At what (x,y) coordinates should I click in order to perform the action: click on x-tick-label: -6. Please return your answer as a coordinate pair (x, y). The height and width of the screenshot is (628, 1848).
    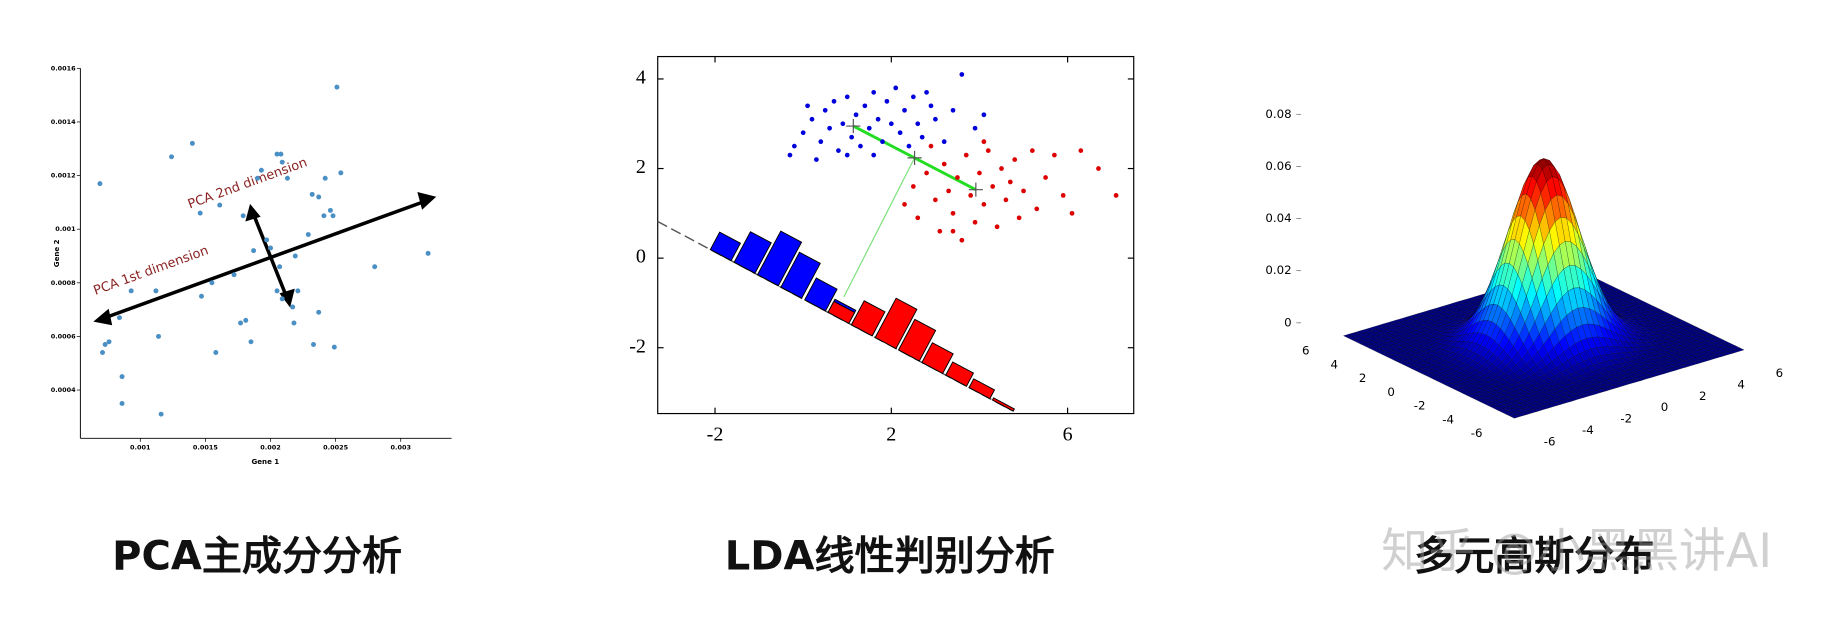
    Looking at the image, I should click on (1550, 441).